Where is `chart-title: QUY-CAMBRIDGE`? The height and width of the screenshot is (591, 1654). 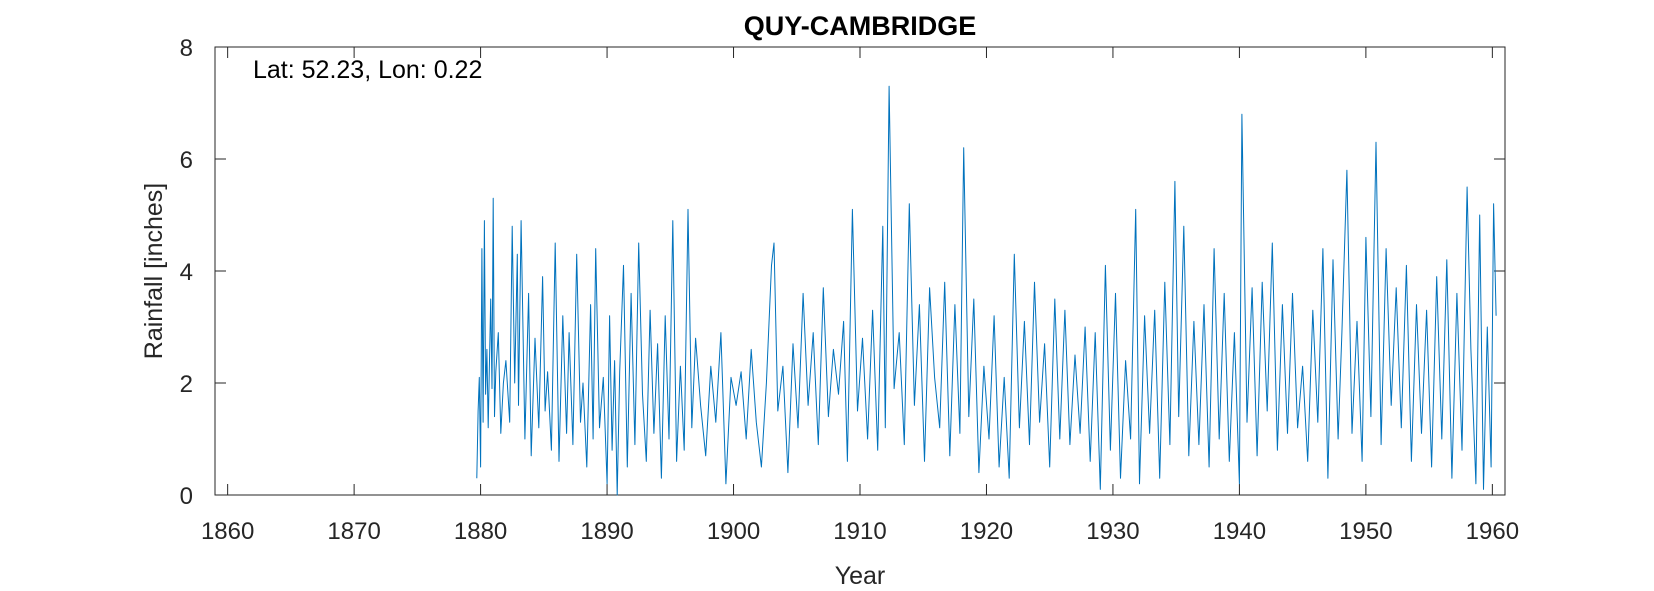 chart-title: QUY-CAMBRIDGE is located at coordinates (860, 26).